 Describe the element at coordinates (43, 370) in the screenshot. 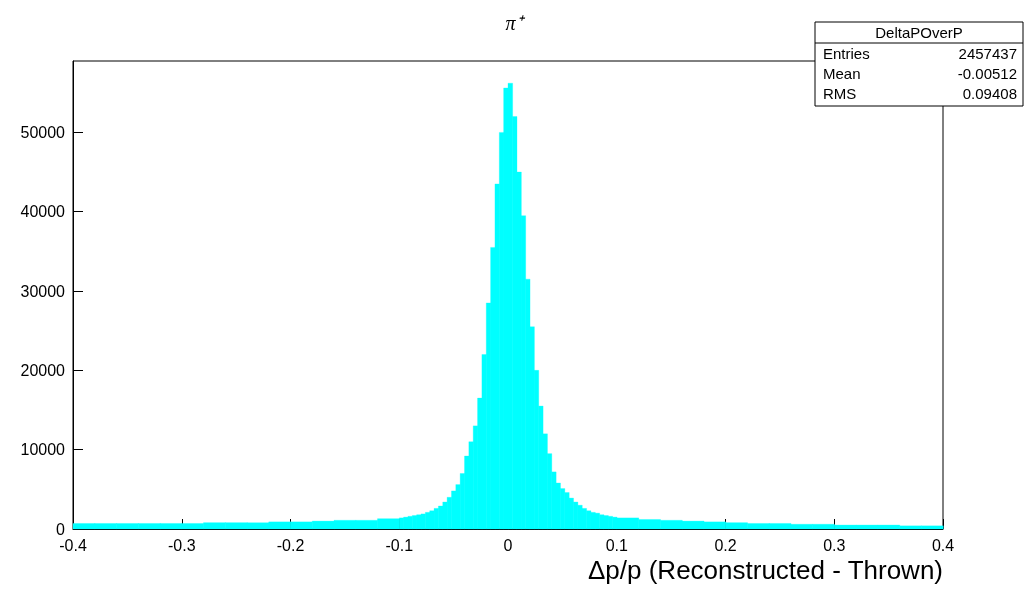

I see `y-tick-label: 20000` at that location.